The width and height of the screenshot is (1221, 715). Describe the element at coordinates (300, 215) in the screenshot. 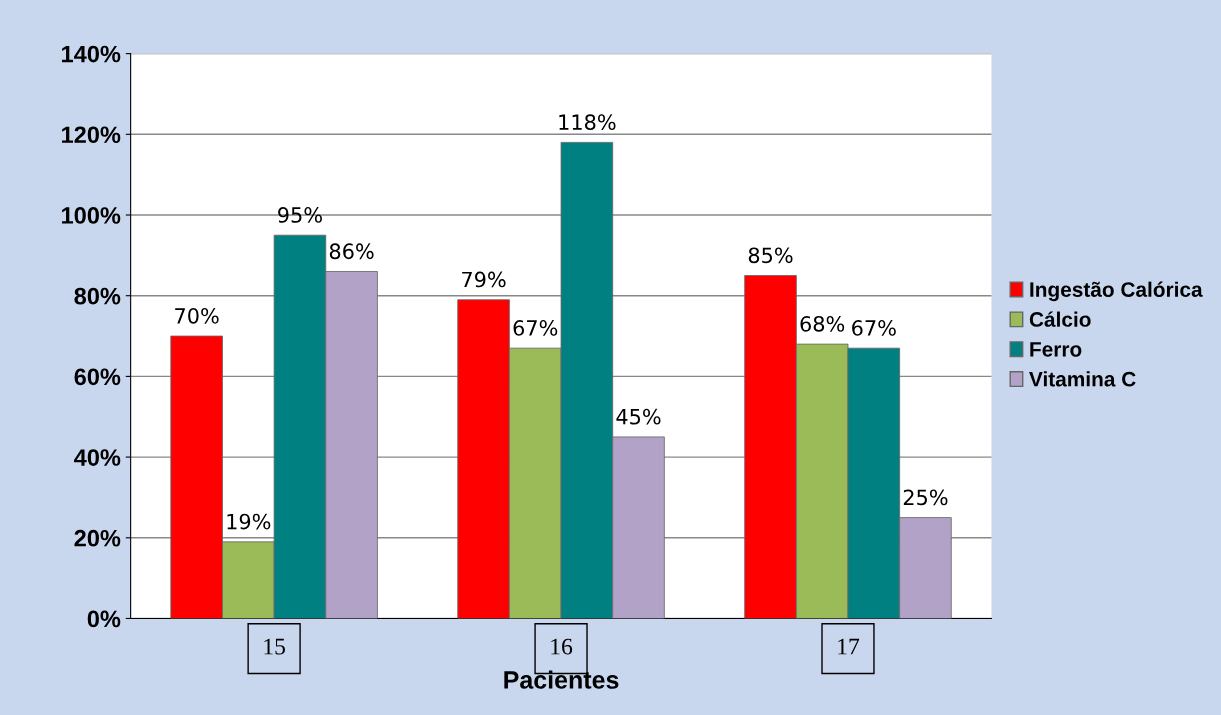

I see `data-label: 95%` at that location.